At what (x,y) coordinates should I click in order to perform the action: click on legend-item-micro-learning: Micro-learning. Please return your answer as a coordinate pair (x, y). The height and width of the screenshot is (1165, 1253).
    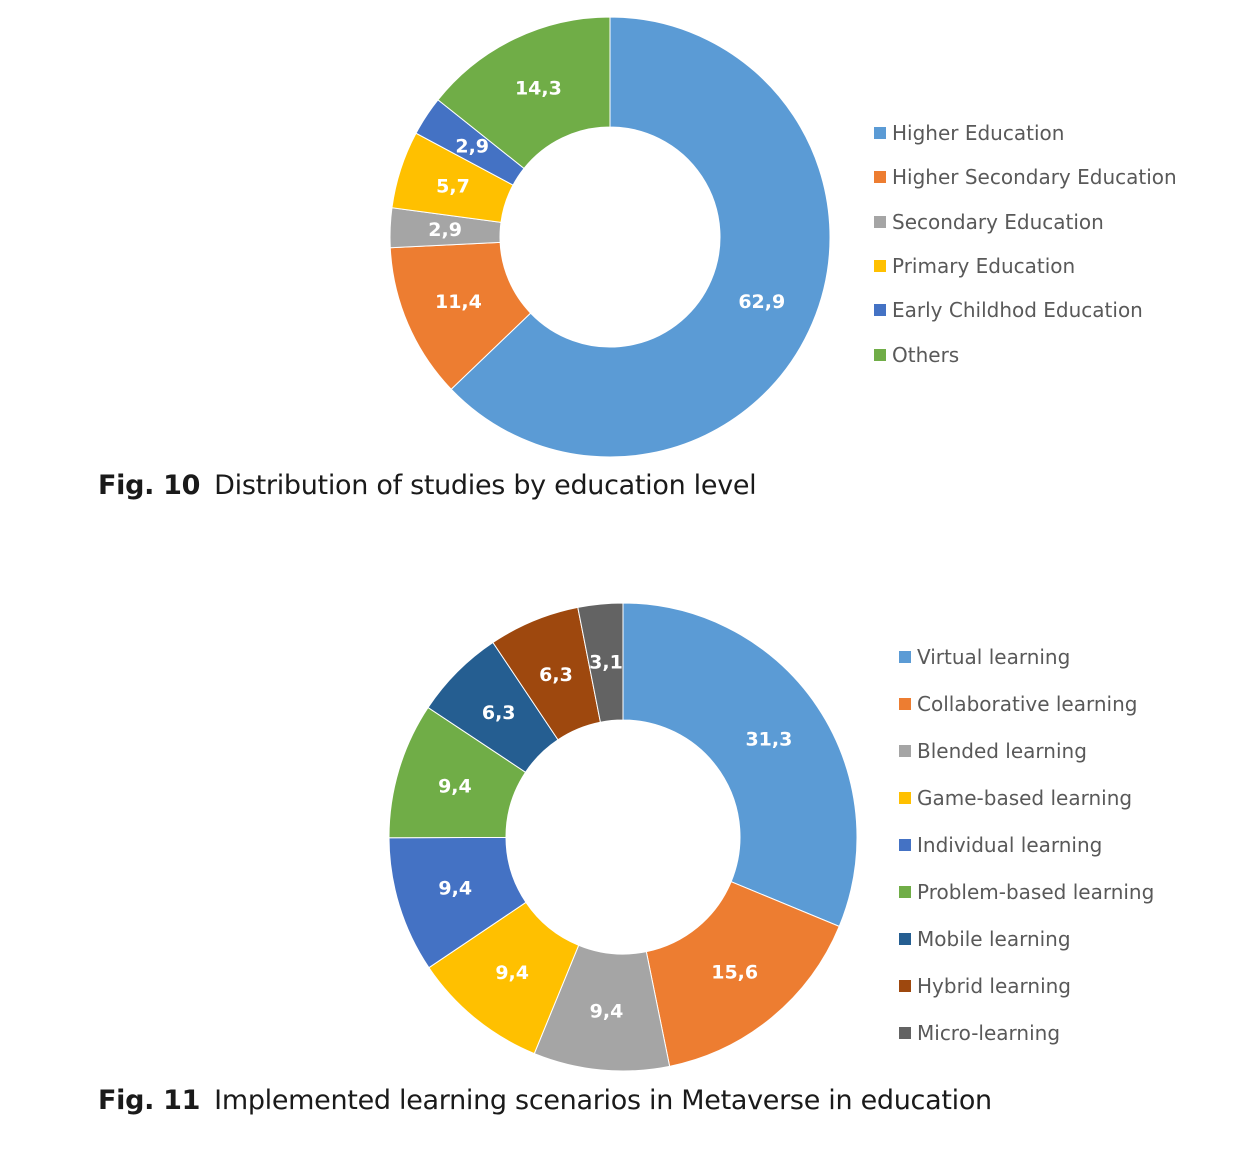
    Looking at the image, I should click on (1026, 1033).